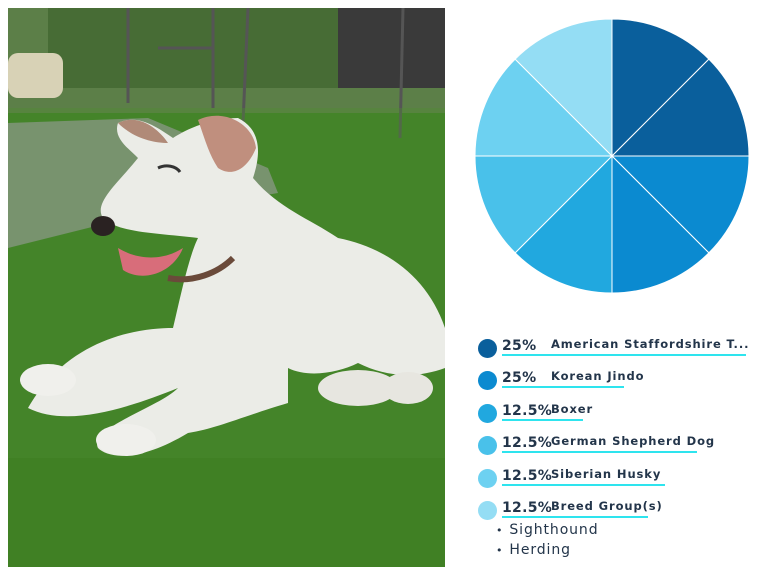 The height and width of the screenshot is (575, 766). Describe the element at coordinates (547, 550) in the screenshot. I see `breed-group-item: Herding` at that location.